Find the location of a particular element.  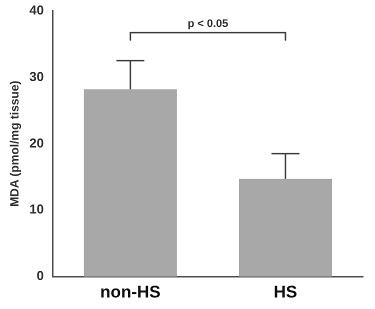

x-tick-label: HS is located at coordinates (286, 292).